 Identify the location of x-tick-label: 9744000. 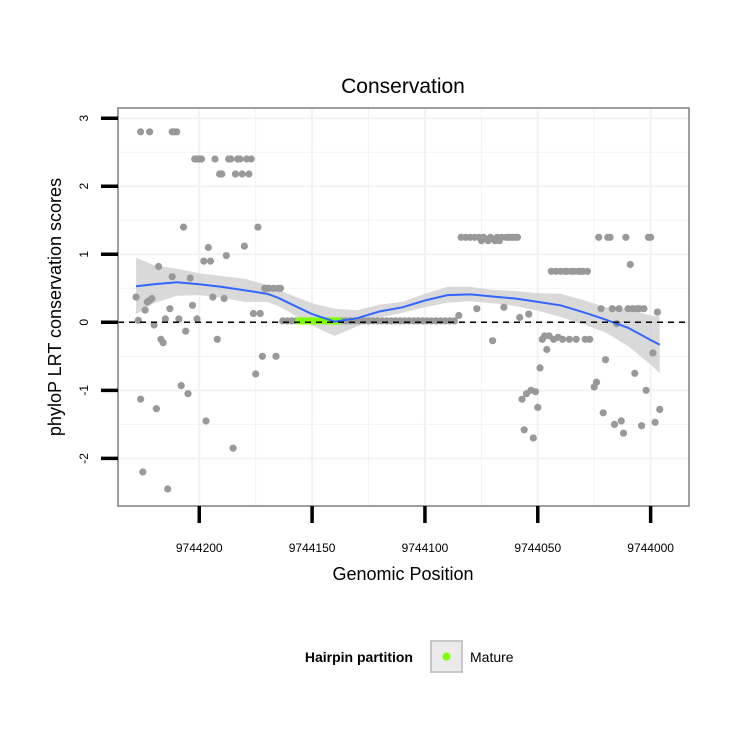
(650, 548).